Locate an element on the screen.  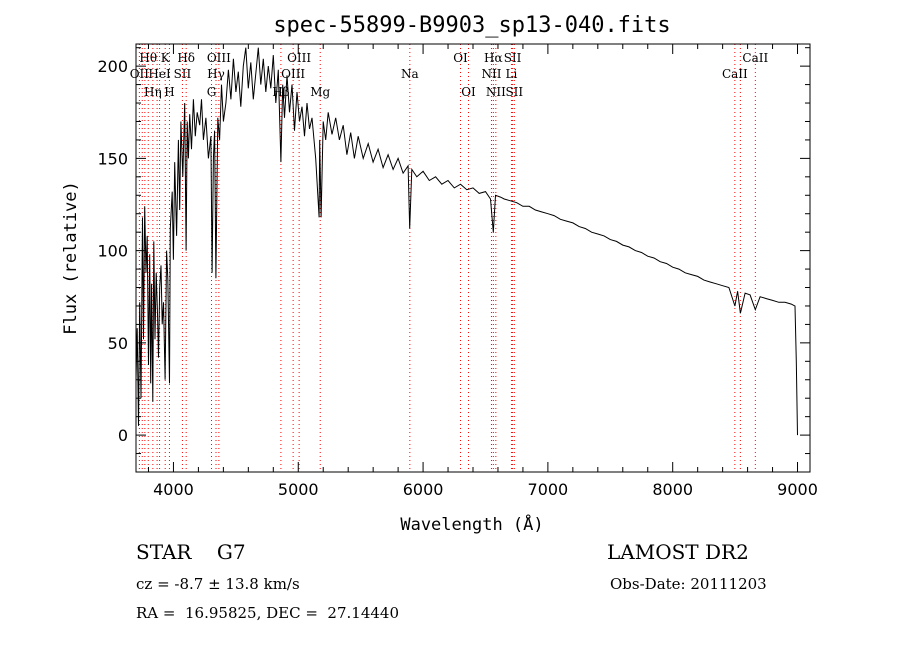
y-tick-label: 150 is located at coordinates (112, 158).